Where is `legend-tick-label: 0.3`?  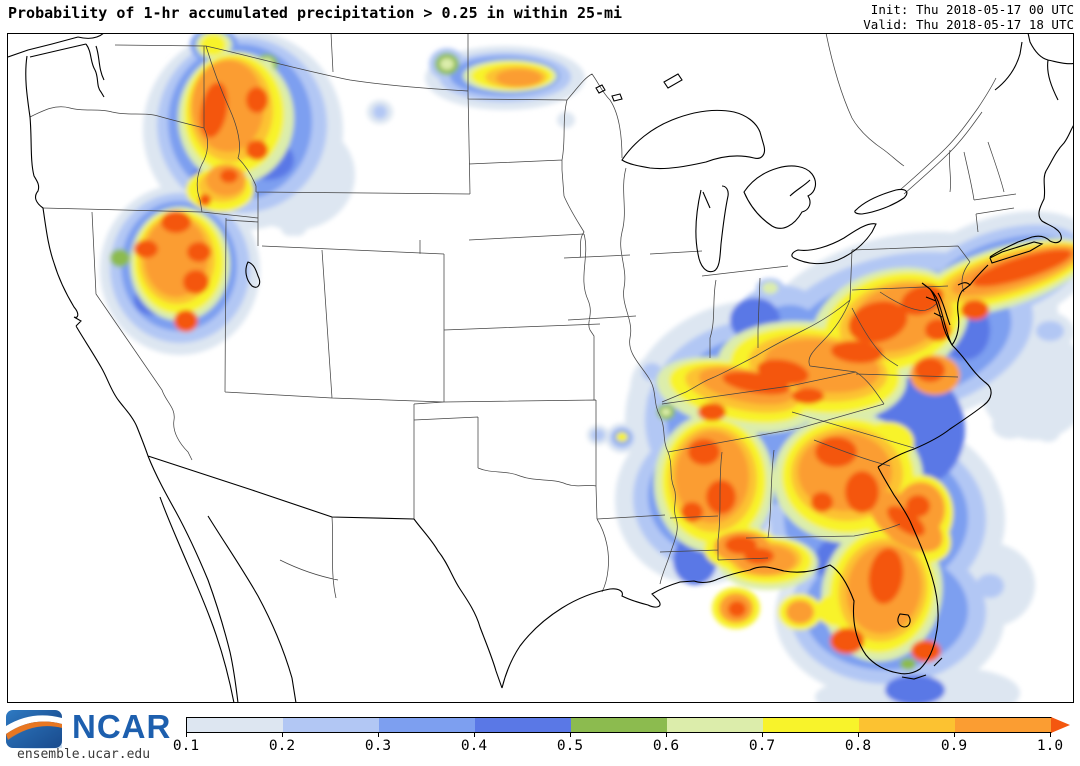
legend-tick-label: 0.3 is located at coordinates (378, 746).